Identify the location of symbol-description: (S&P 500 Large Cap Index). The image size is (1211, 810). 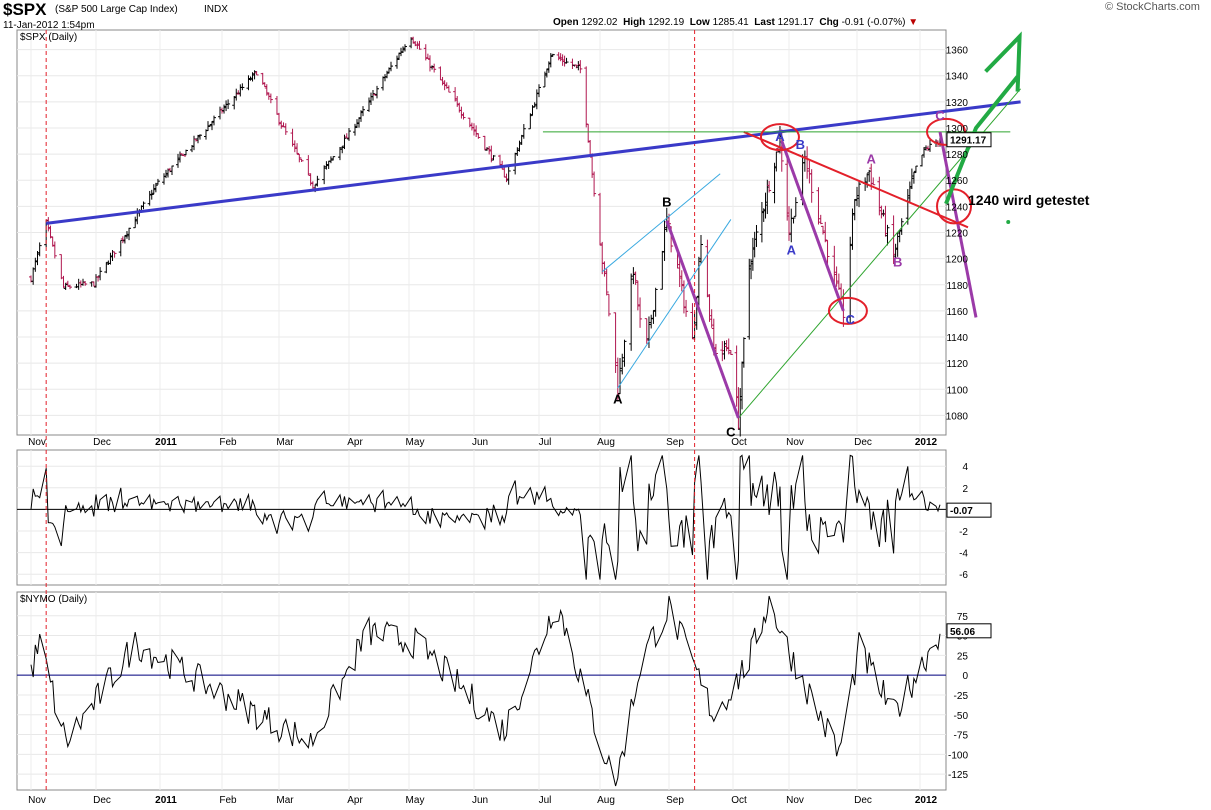
(116, 9).